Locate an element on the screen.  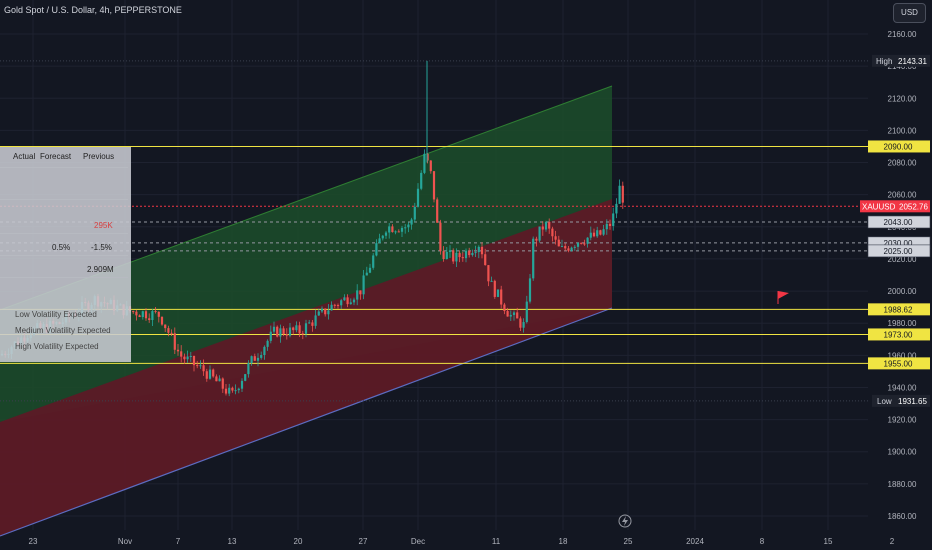
value-cell: -1.5% is located at coordinates (101, 247).